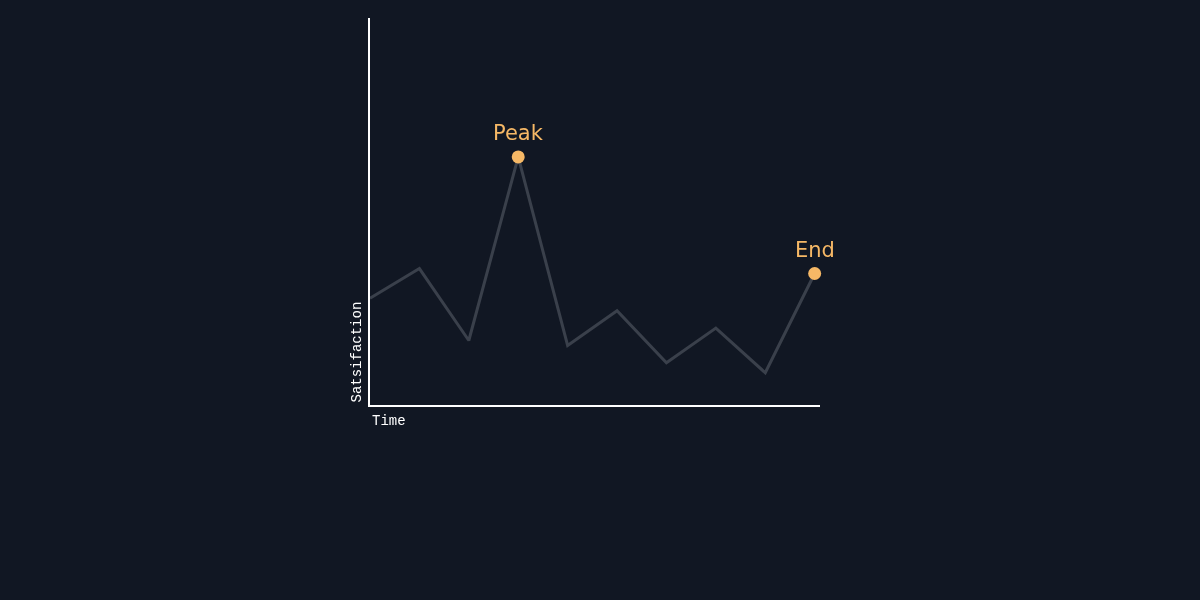 The width and height of the screenshot is (1200, 600). I want to click on text: Peak, so click(518, 133).